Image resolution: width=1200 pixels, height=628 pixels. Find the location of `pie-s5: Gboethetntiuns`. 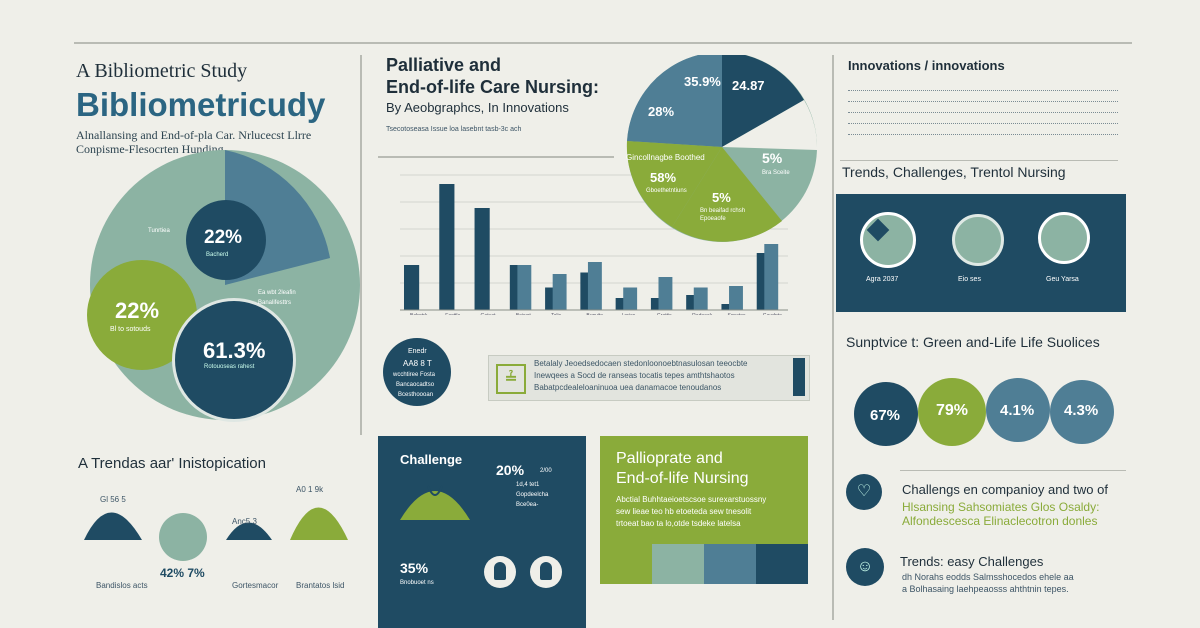

pie-s5: Gboethetntiuns is located at coordinates (666, 191).